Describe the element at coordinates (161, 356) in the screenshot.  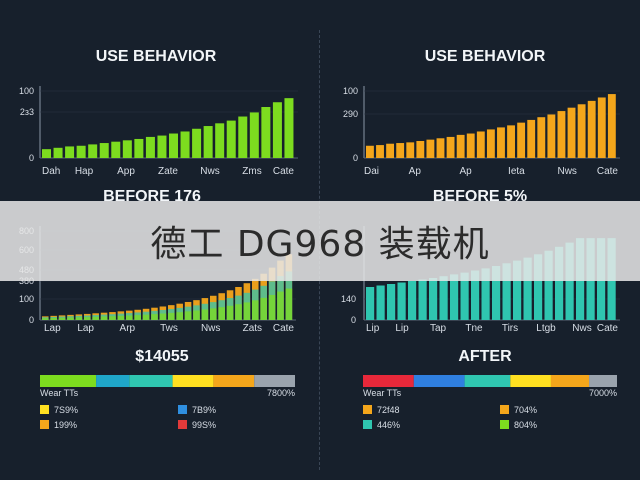
I see `summary-title: $14055` at that location.